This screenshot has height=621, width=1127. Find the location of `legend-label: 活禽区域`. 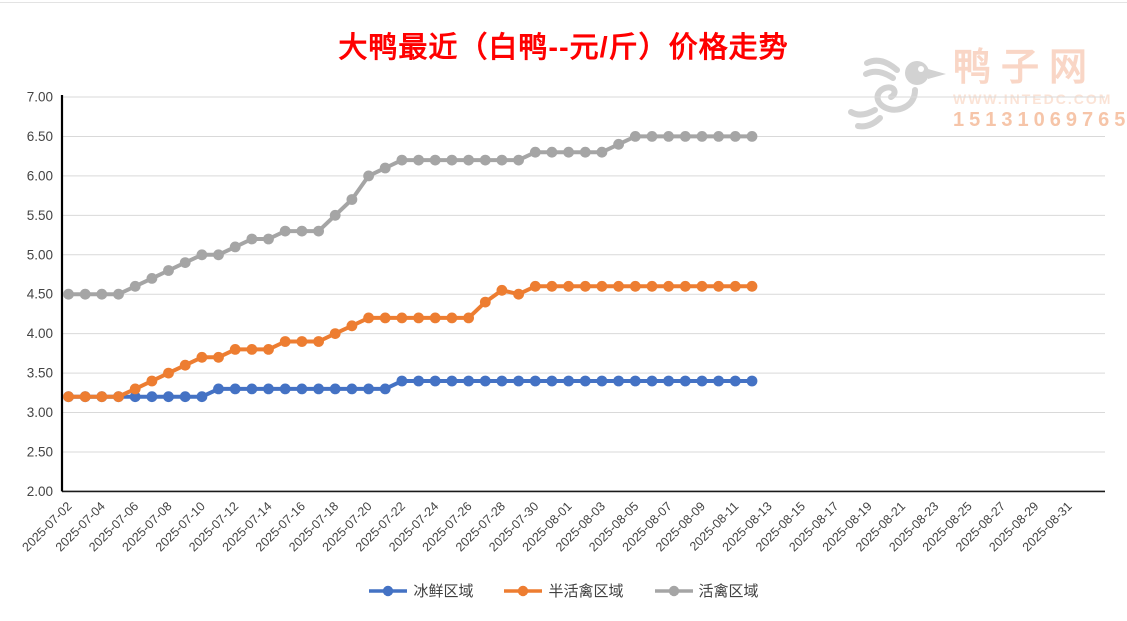

legend-label: 活禽区域 is located at coordinates (728, 591).